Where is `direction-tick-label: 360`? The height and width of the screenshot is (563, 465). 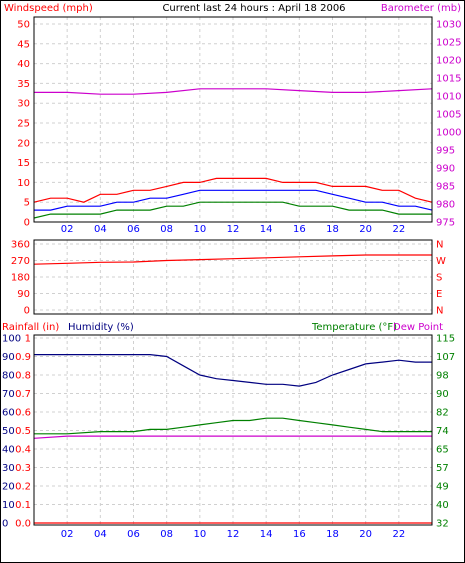 direction-tick-label: 360 is located at coordinates (20, 245).